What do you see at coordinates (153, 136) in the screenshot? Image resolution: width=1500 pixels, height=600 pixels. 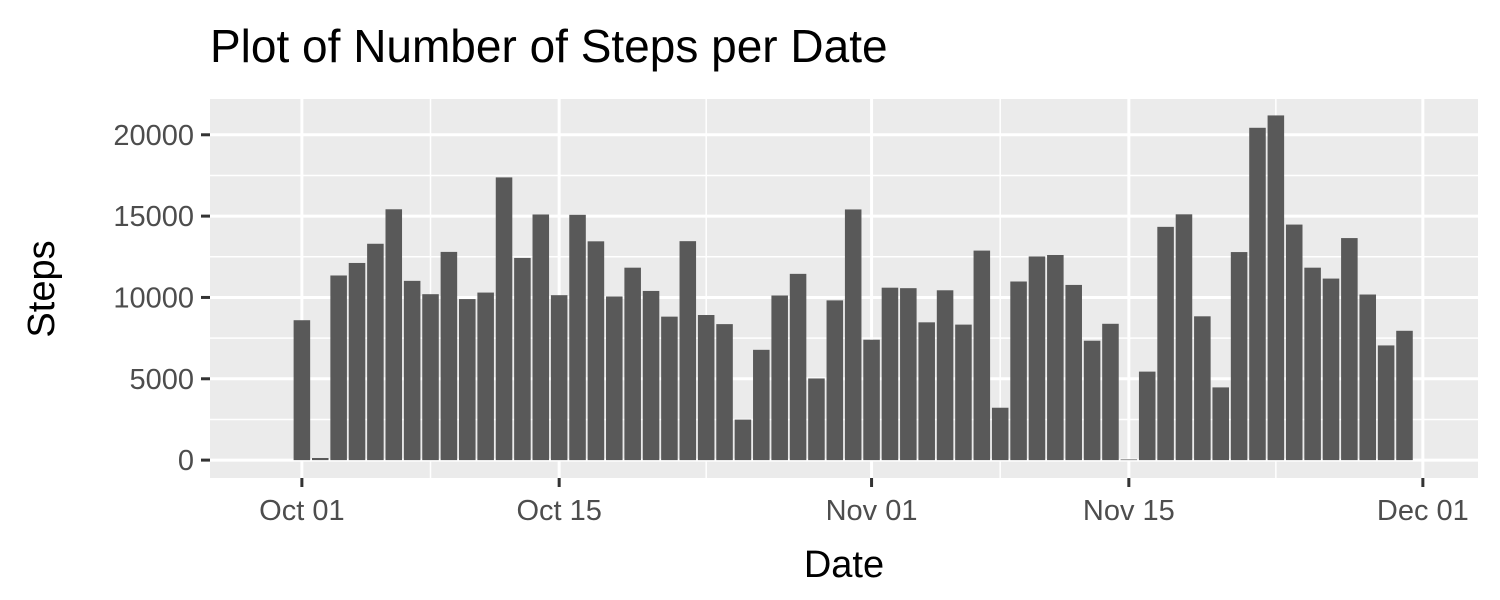 I see `y-tick-label: 20000` at bounding box center [153, 136].